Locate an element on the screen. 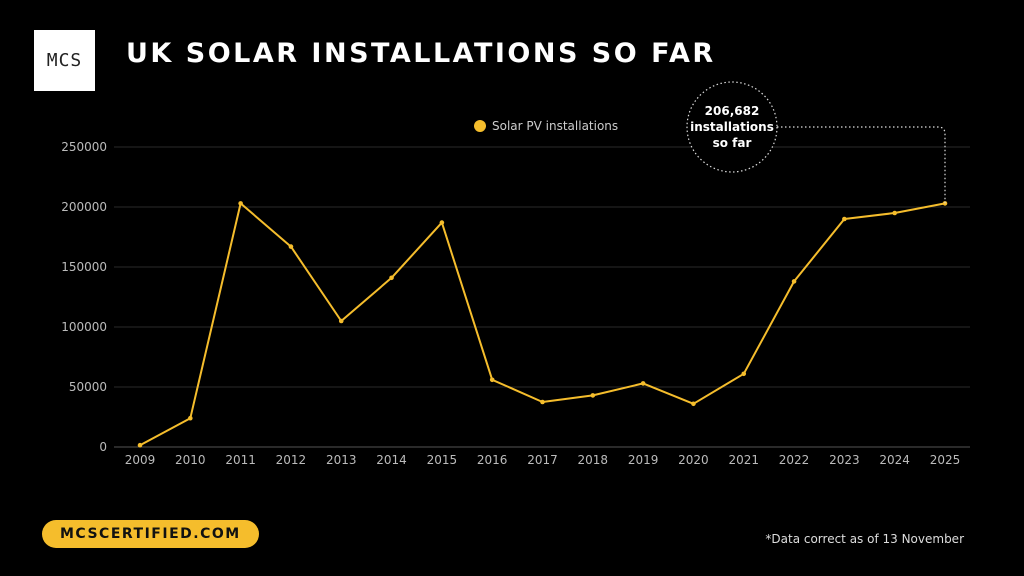 This screenshot has height=576, width=1024. x-tick-label: 2019 is located at coordinates (643, 460).